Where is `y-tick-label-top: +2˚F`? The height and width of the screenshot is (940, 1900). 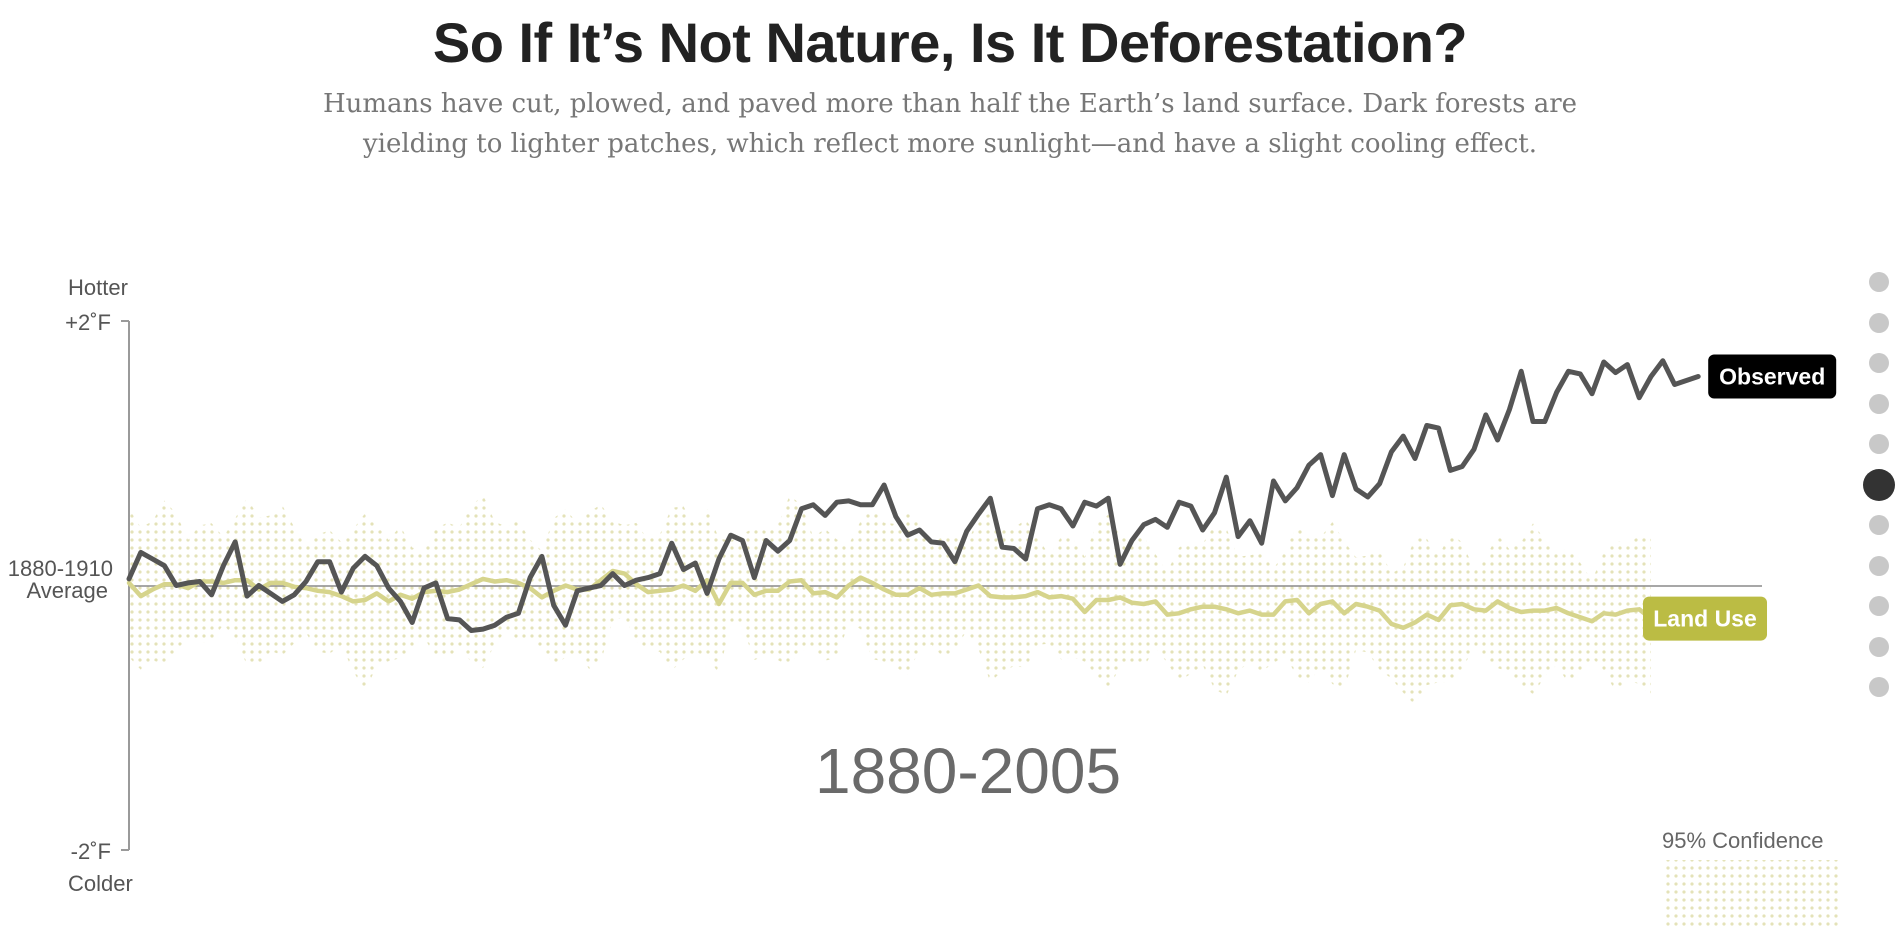 y-tick-label-top: +2˚F is located at coordinates (88, 322).